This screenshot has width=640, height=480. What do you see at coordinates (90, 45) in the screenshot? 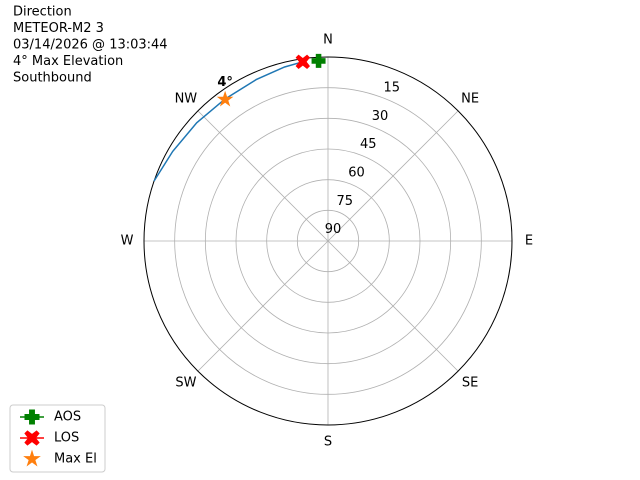
I see `title-line: 03/14/2026 @ 13:03:44` at bounding box center [90, 45].